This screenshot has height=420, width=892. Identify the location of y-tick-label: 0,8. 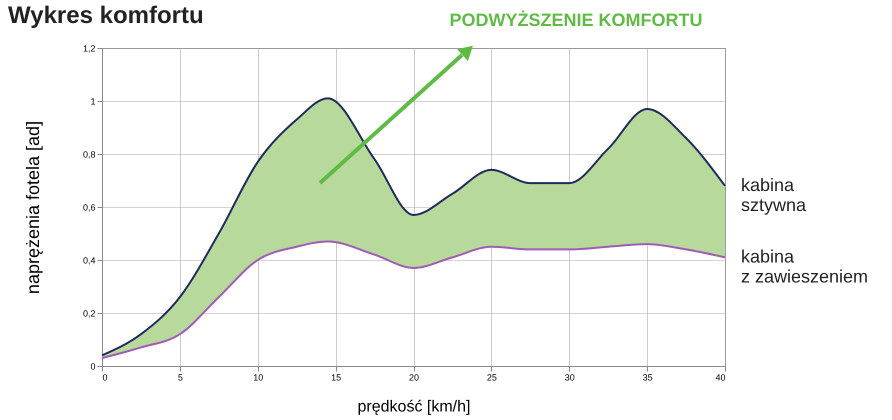
(89, 155).